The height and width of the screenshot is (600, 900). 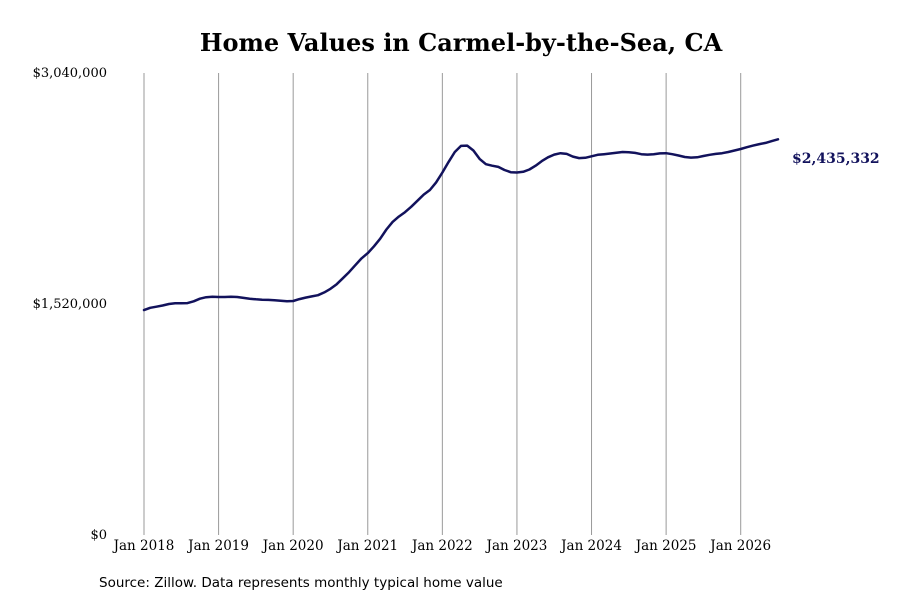 I want to click on x-tick-label: Jan 2021, so click(x=366, y=546).